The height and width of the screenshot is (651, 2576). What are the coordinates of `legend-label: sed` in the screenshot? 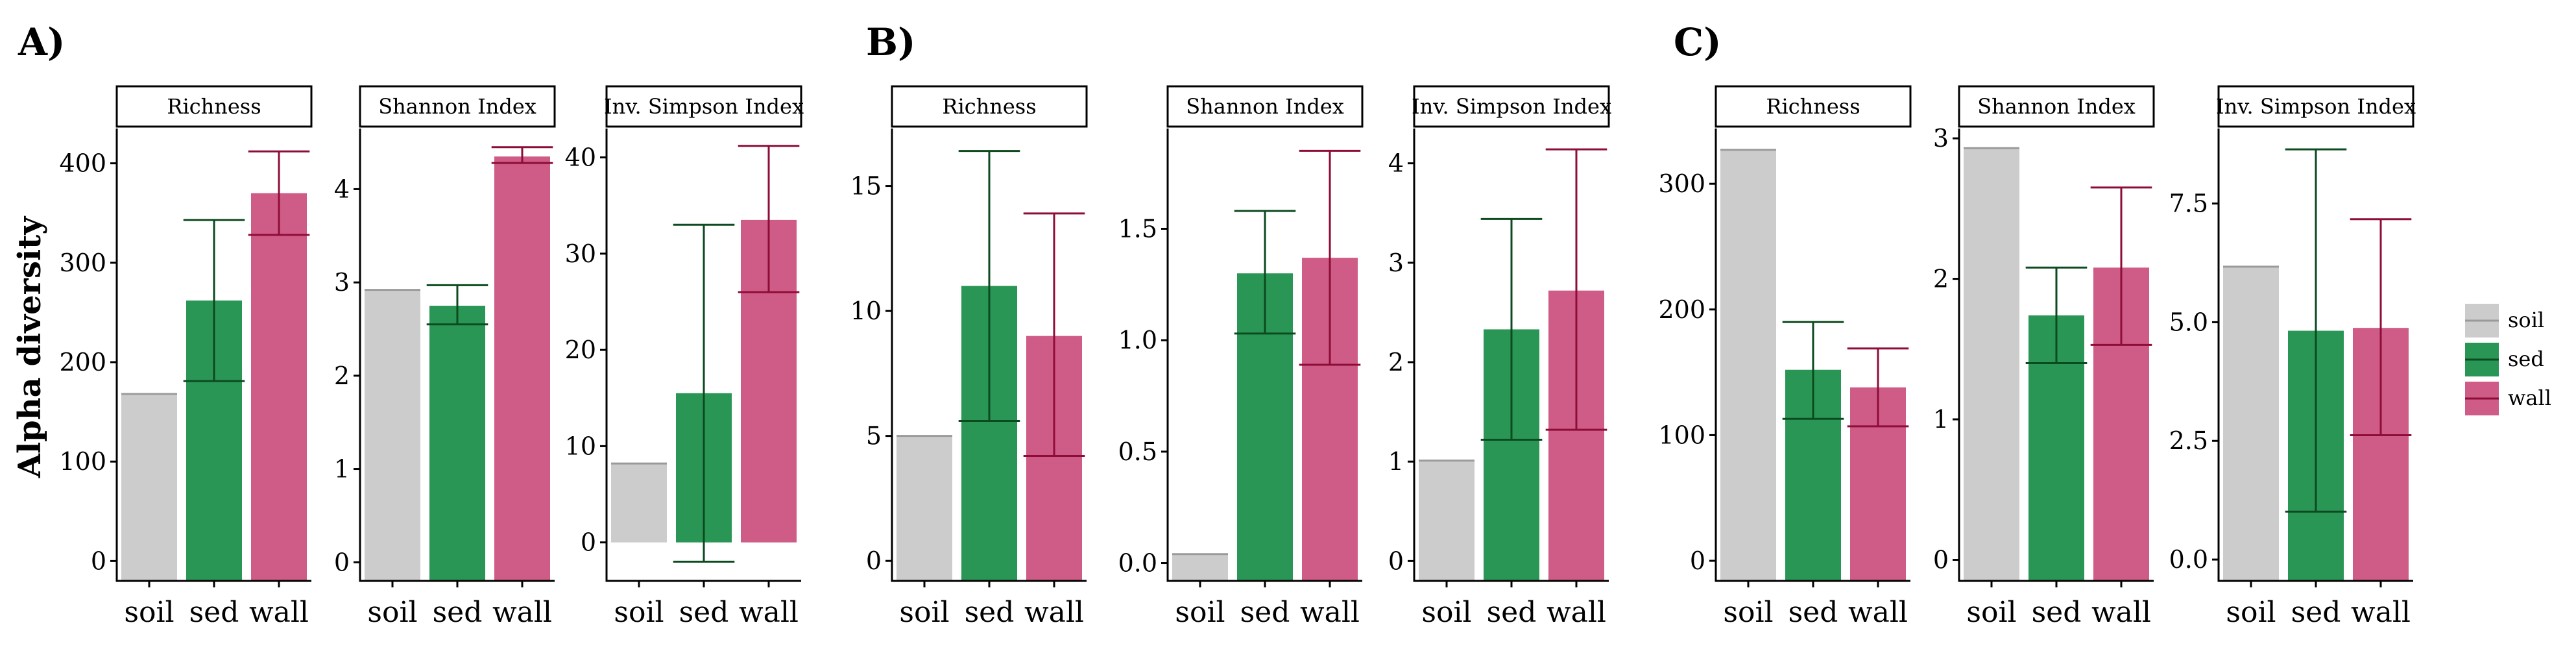 It's located at (2526, 359).